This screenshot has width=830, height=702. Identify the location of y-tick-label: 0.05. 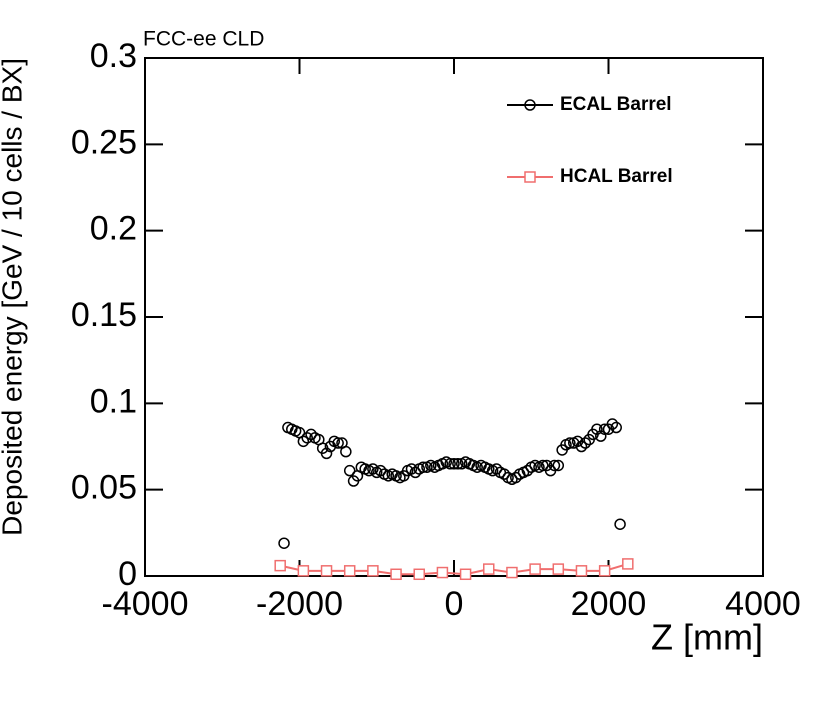
(104, 488).